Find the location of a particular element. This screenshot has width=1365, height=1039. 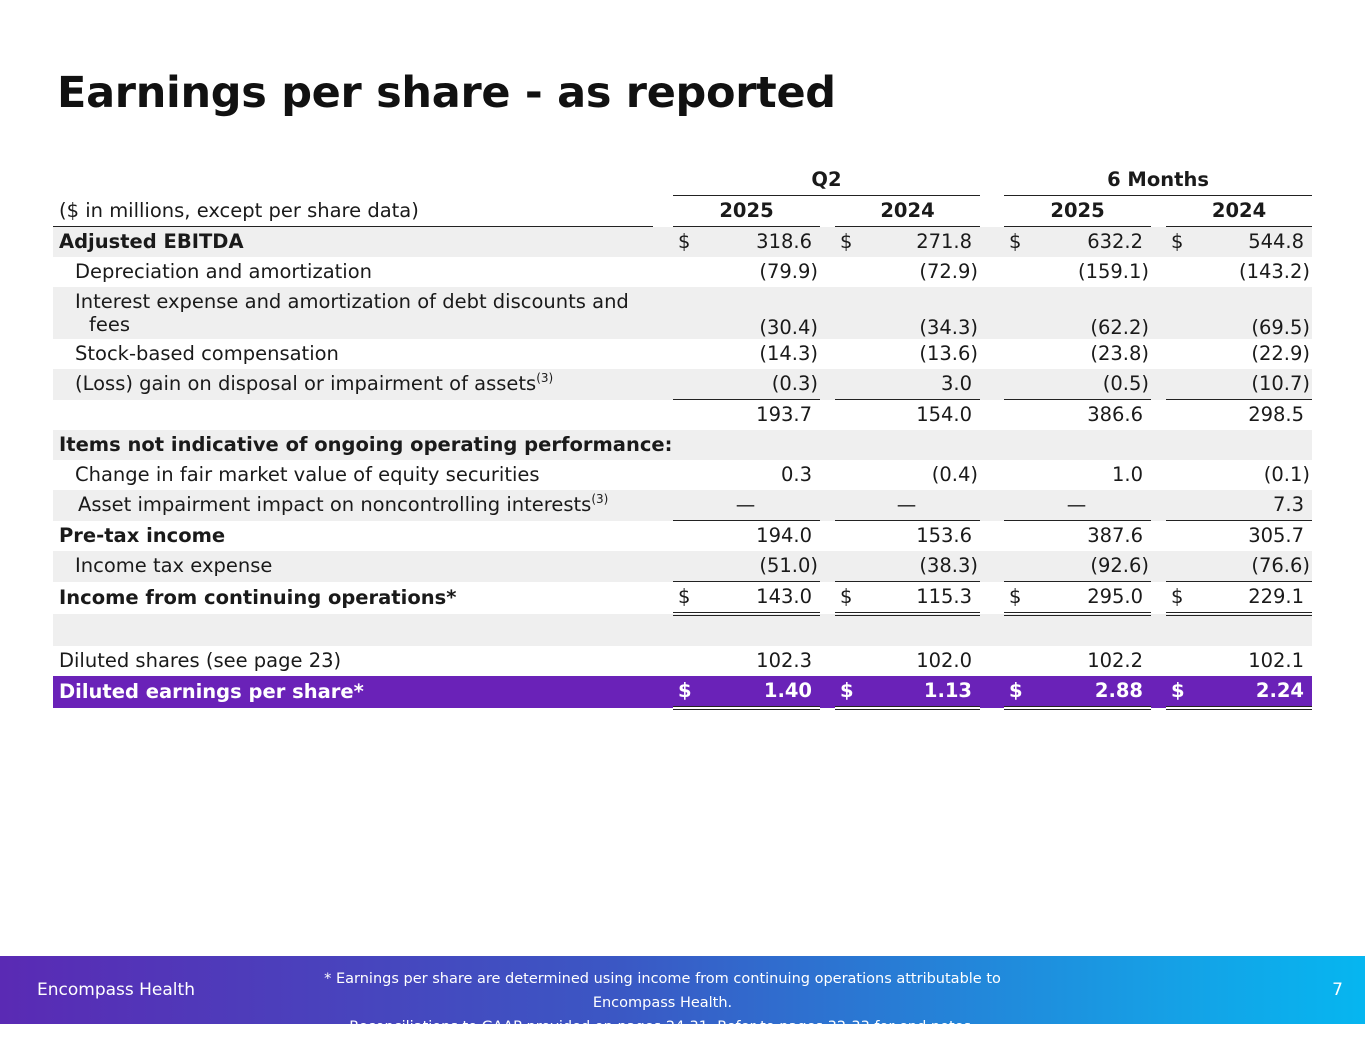

value-cell: 305.7 is located at coordinates (1276, 535).